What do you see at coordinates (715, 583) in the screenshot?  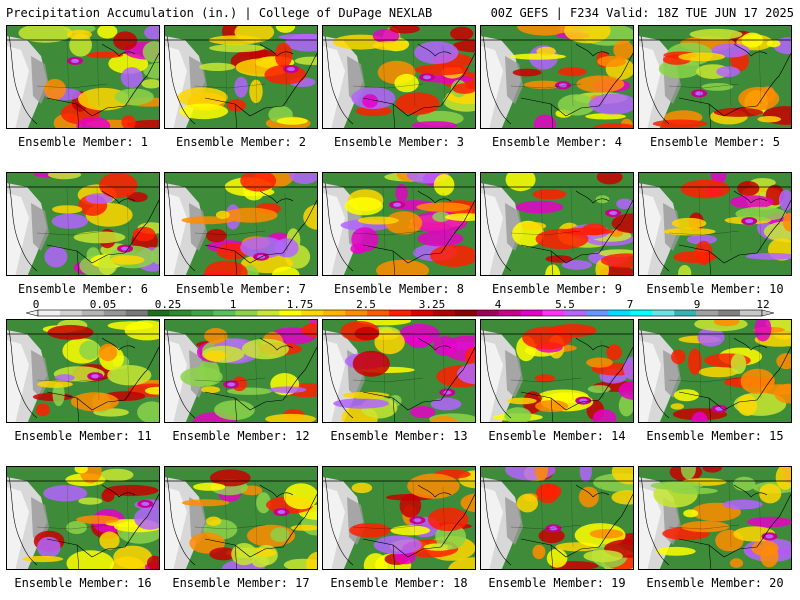 I see `ensemble-member-label: Ensemble Member: 20` at bounding box center [715, 583].